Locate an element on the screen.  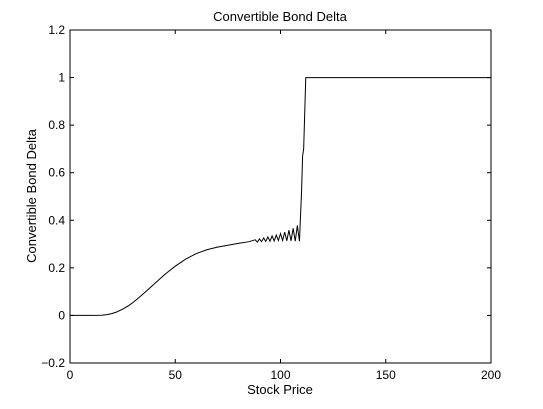
x-tick-label: 50 is located at coordinates (176, 375).